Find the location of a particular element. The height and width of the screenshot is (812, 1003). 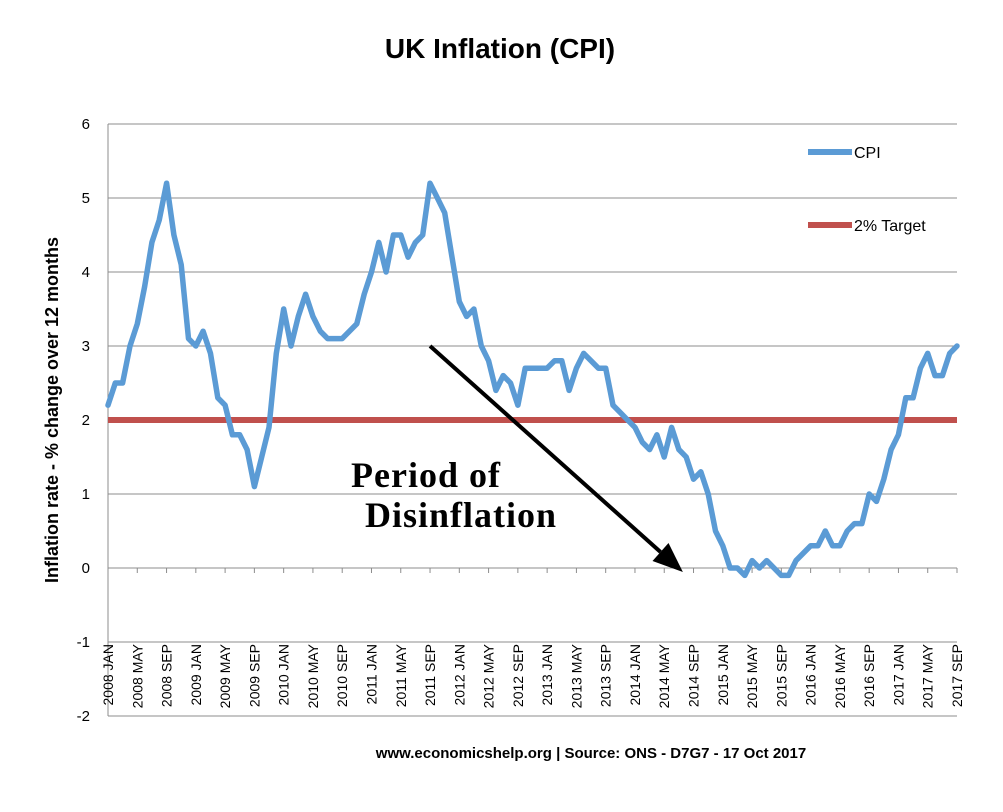

x-tick-label: 2014 MAY is located at coordinates (664, 675).